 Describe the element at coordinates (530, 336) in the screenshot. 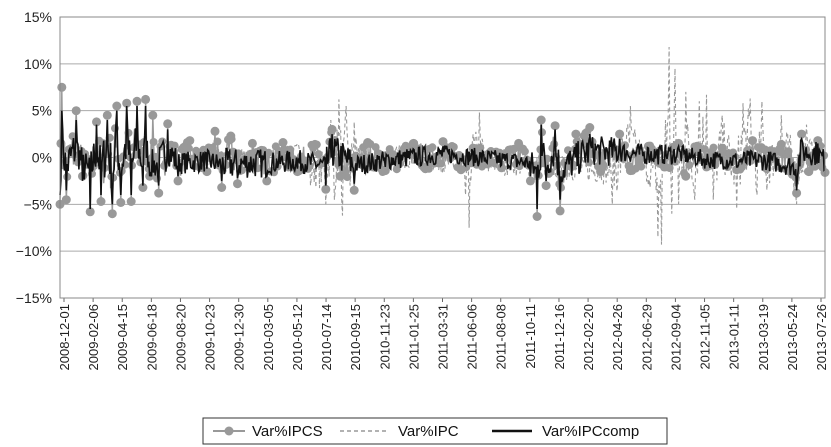

I see `x-tick-label: 2011-10-11` at that location.